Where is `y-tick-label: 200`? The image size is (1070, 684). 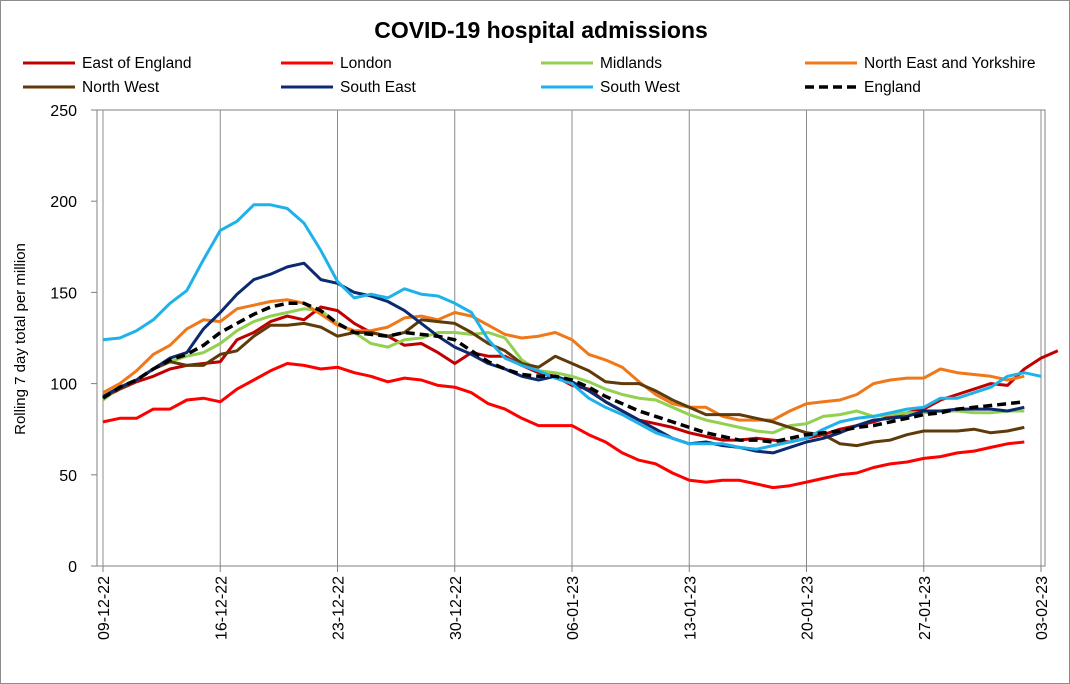
y-tick-label: 200 is located at coordinates (63, 202).